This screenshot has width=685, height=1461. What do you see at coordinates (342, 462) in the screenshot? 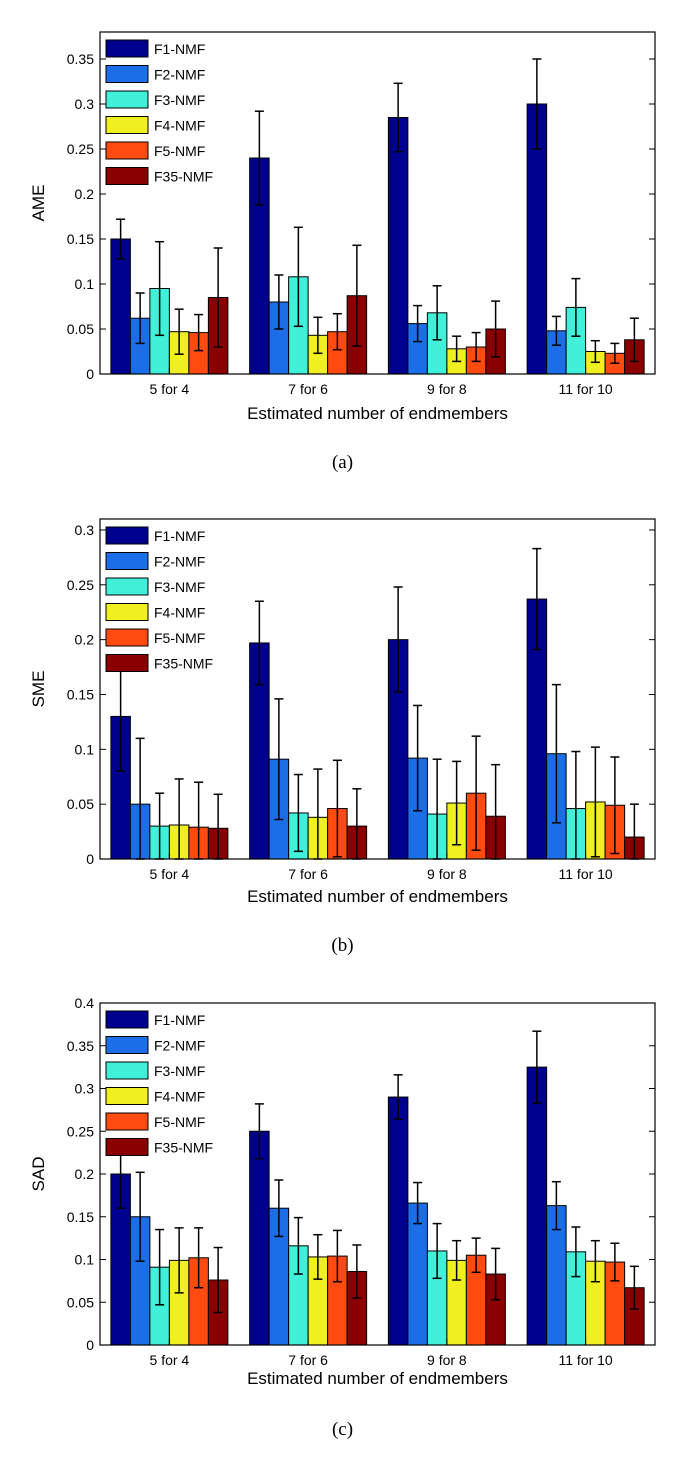
I see `figure-caption: (a)` at bounding box center [342, 462].